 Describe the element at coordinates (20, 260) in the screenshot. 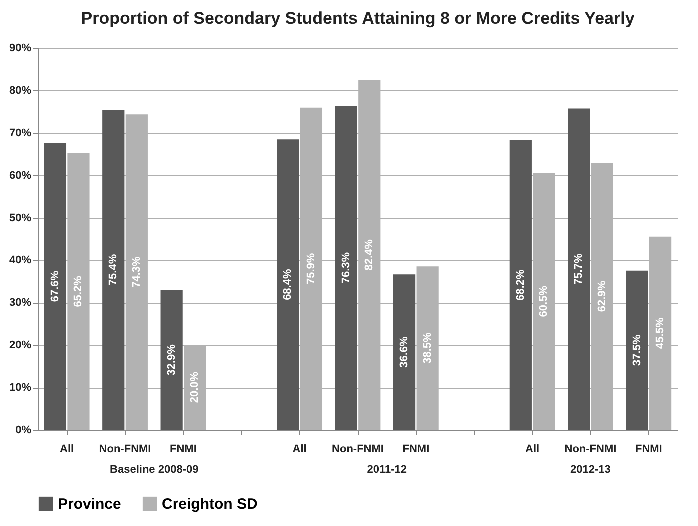

I see `y-tick-label: 40%` at that location.